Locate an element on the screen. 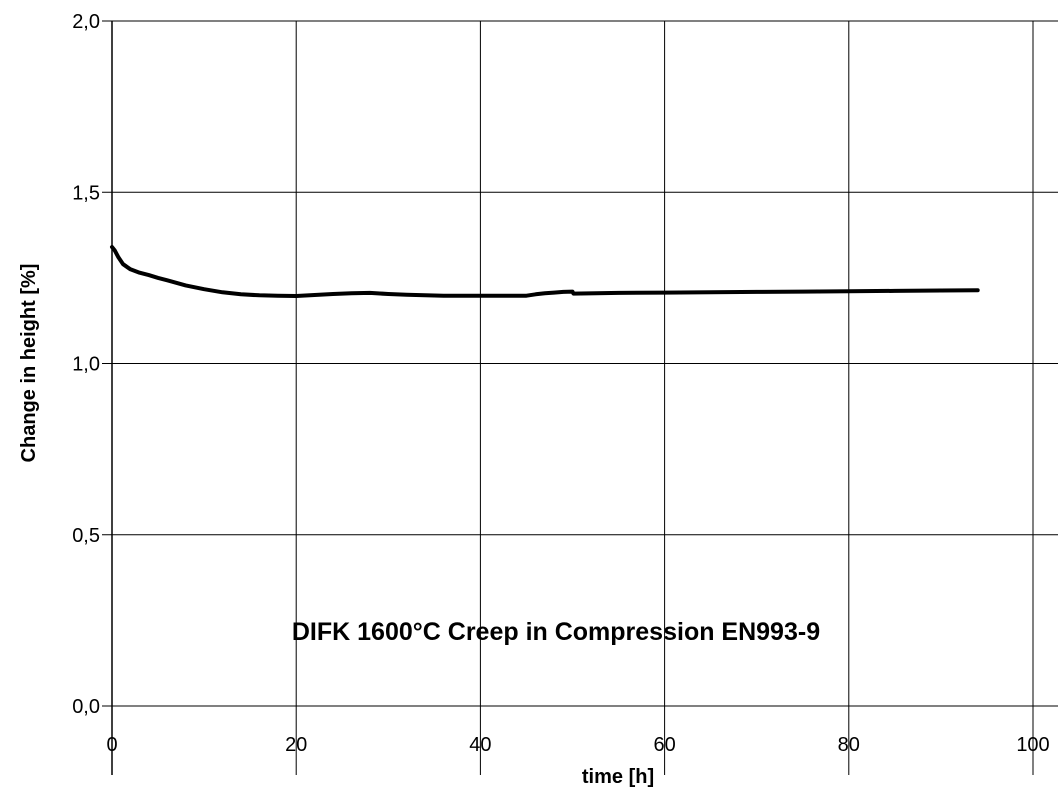 Image resolution: width=1058 pixels, height=803 pixels. x-axis-label: time [h] is located at coordinates (618, 777).